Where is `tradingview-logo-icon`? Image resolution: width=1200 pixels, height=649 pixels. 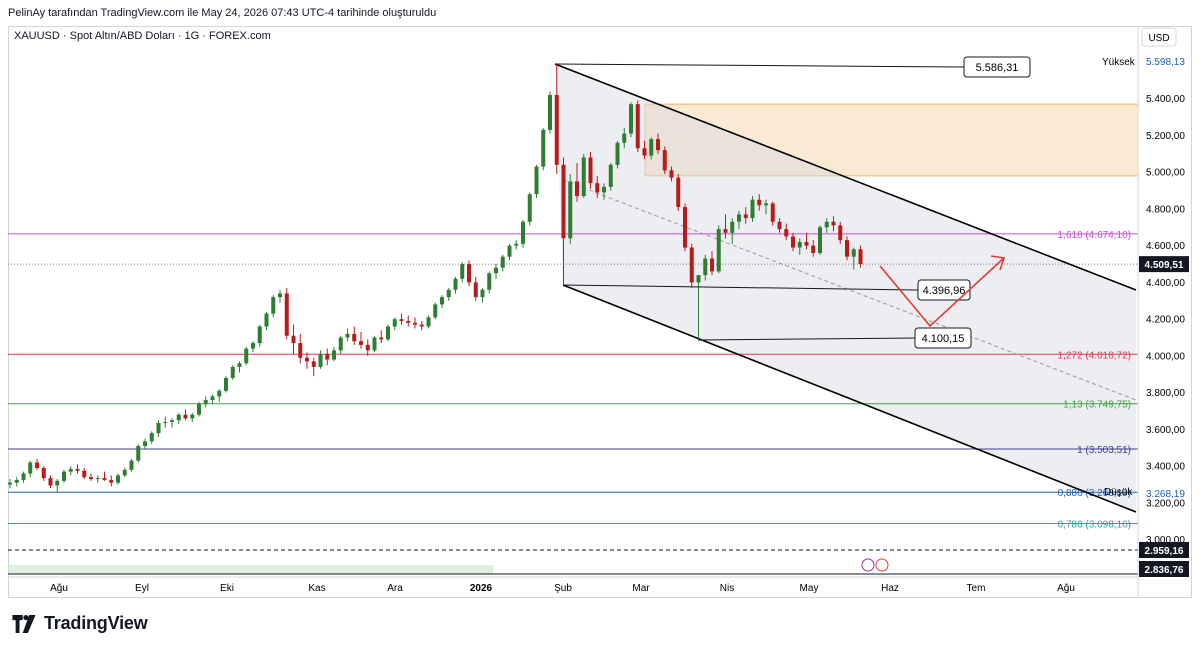 tradingview-logo-icon is located at coordinates (24, 623).